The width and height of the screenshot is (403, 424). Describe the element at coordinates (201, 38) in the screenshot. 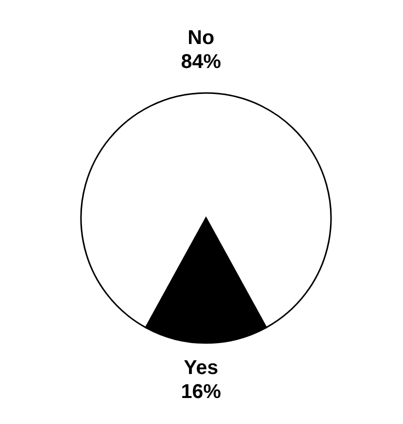

I see `slice-label: No` at that location.